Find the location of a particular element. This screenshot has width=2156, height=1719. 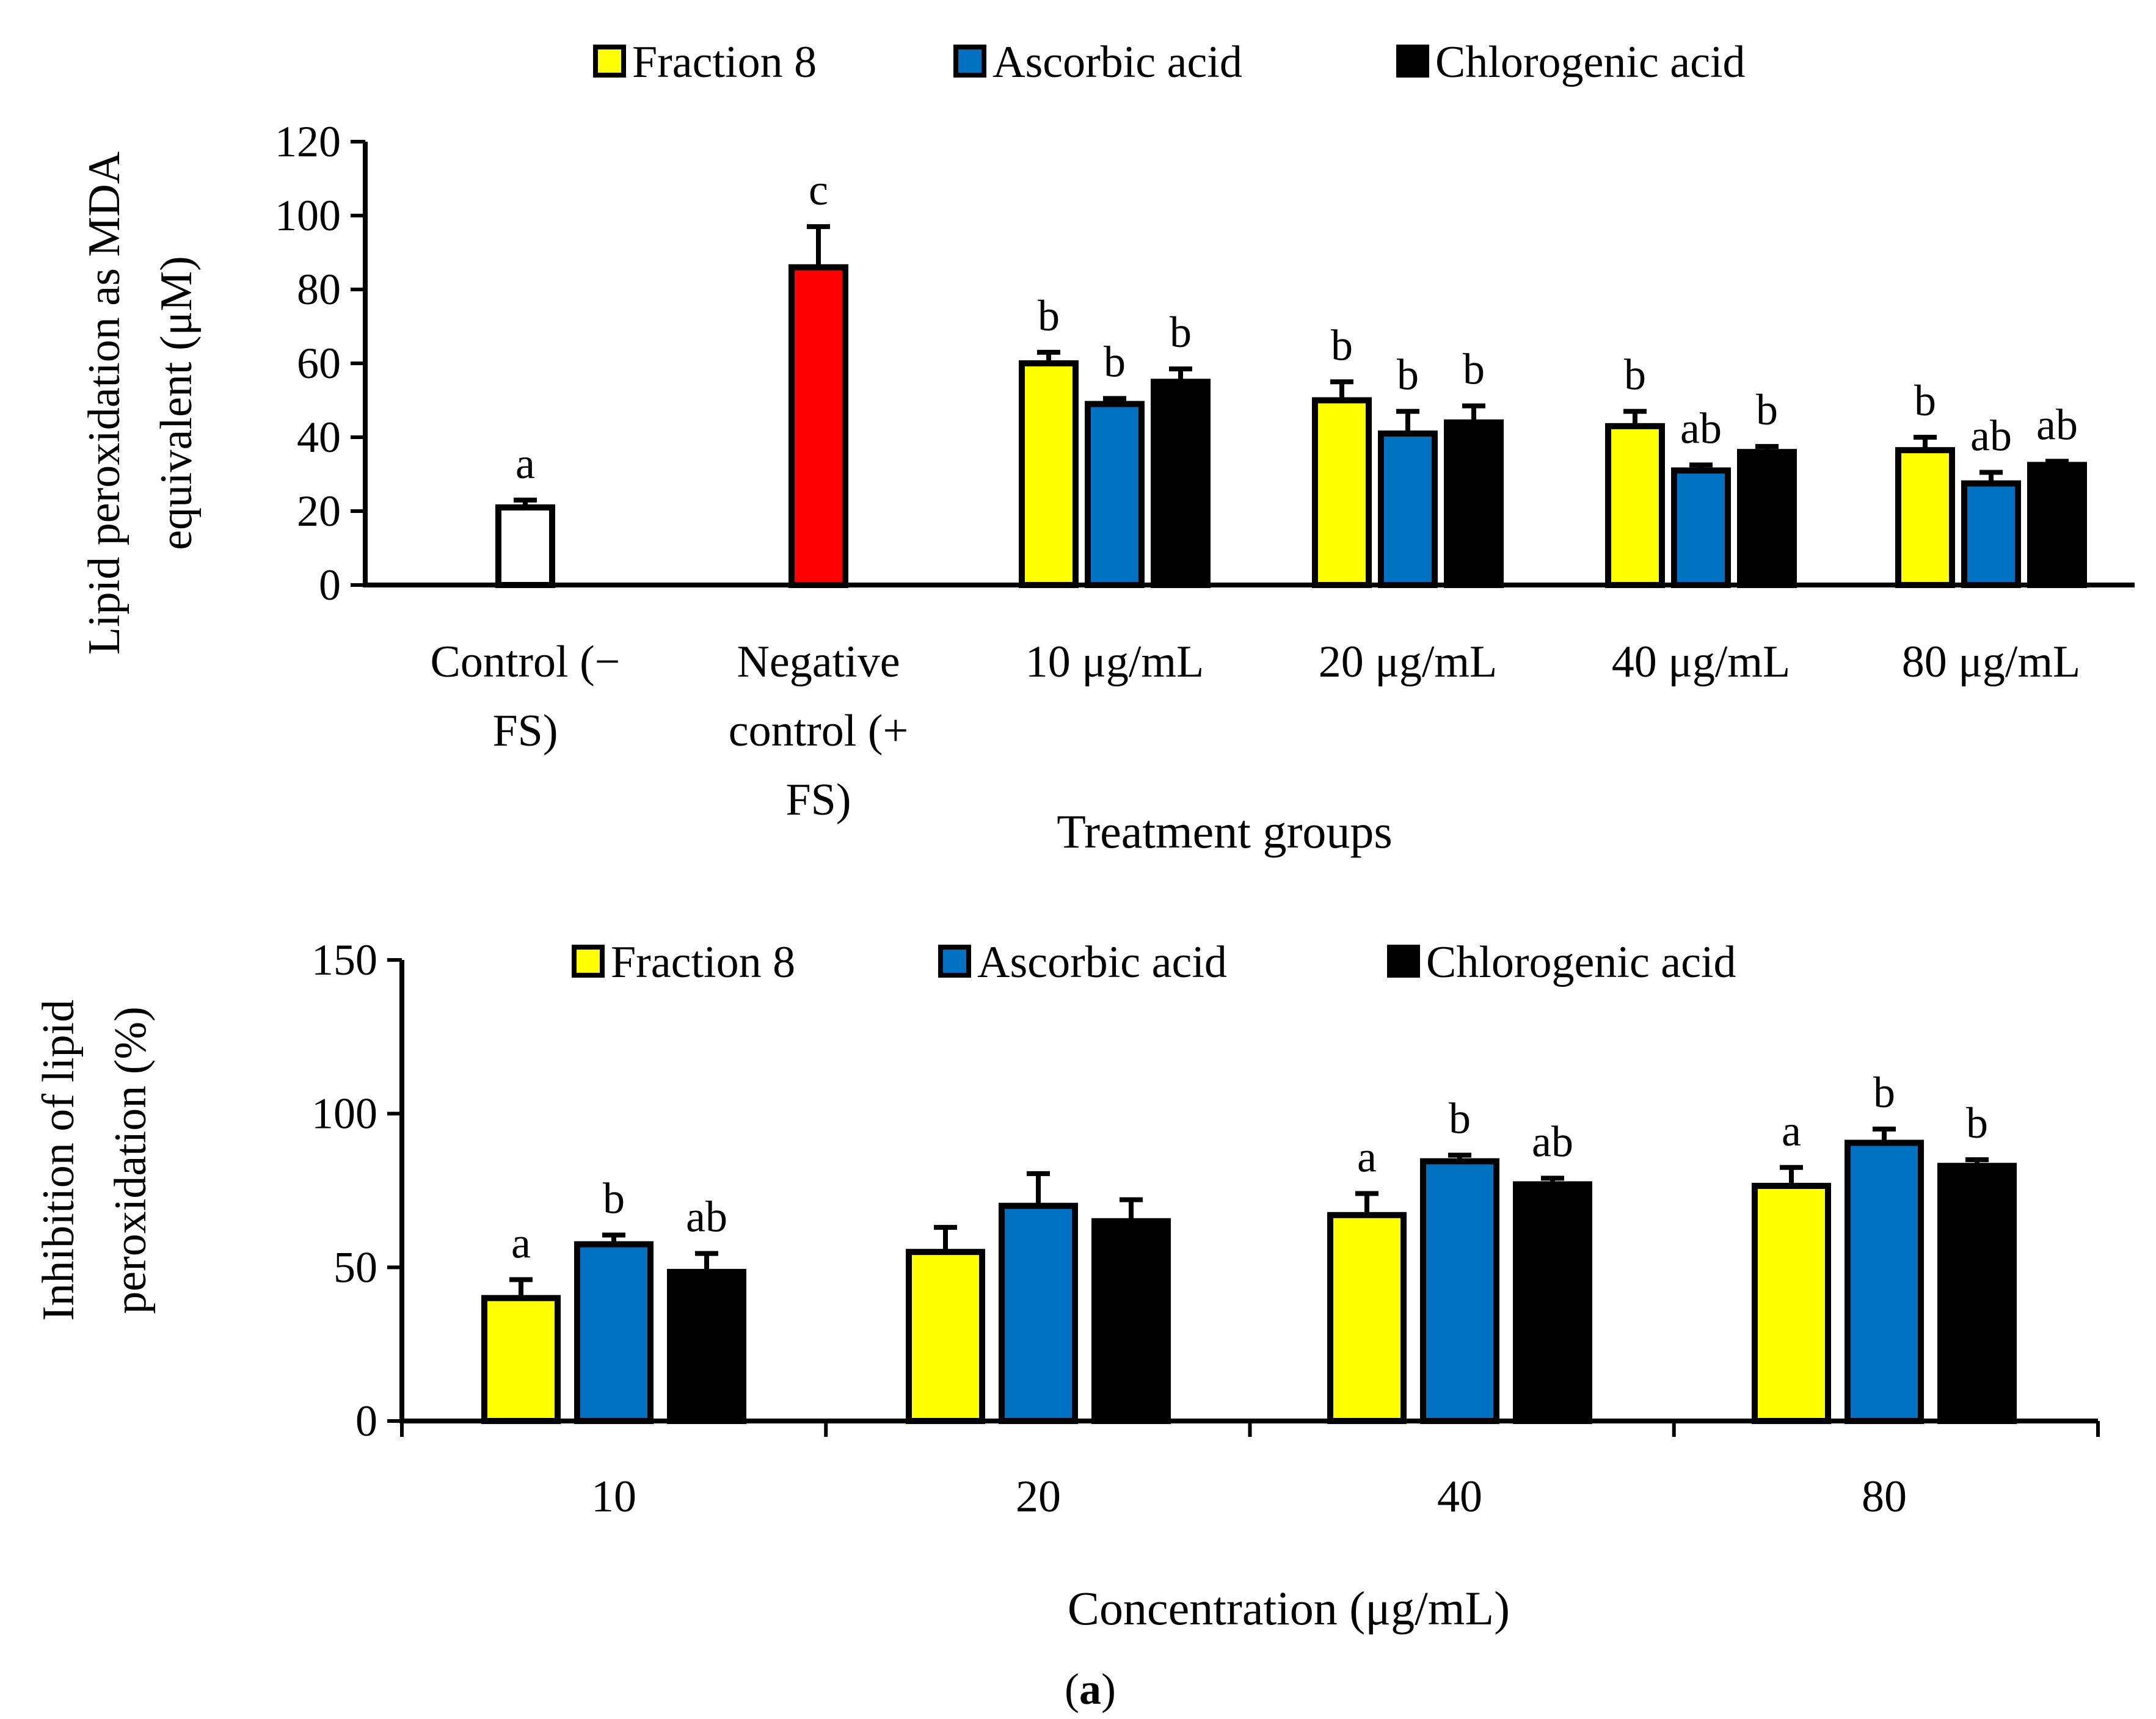

y-tick-label: 60 is located at coordinates (319, 363).